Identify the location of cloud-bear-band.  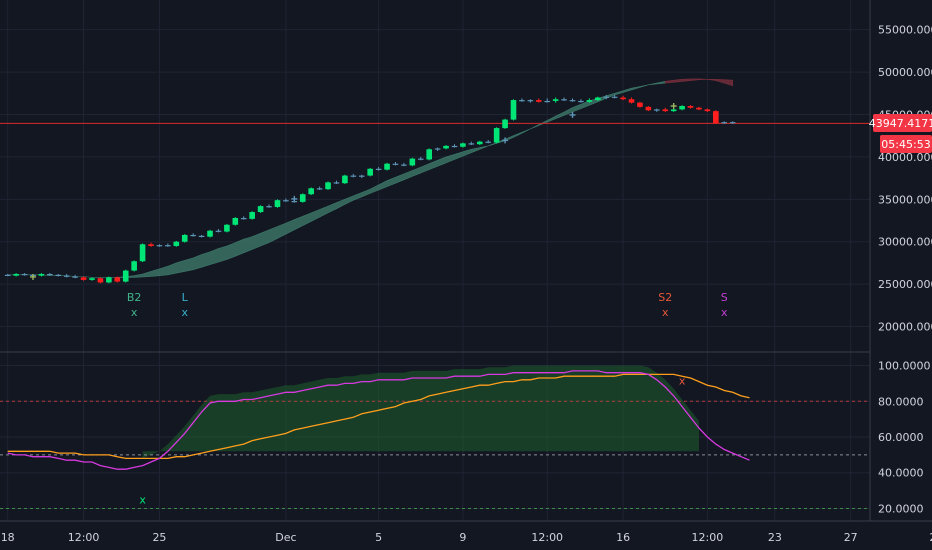
(698, 82).